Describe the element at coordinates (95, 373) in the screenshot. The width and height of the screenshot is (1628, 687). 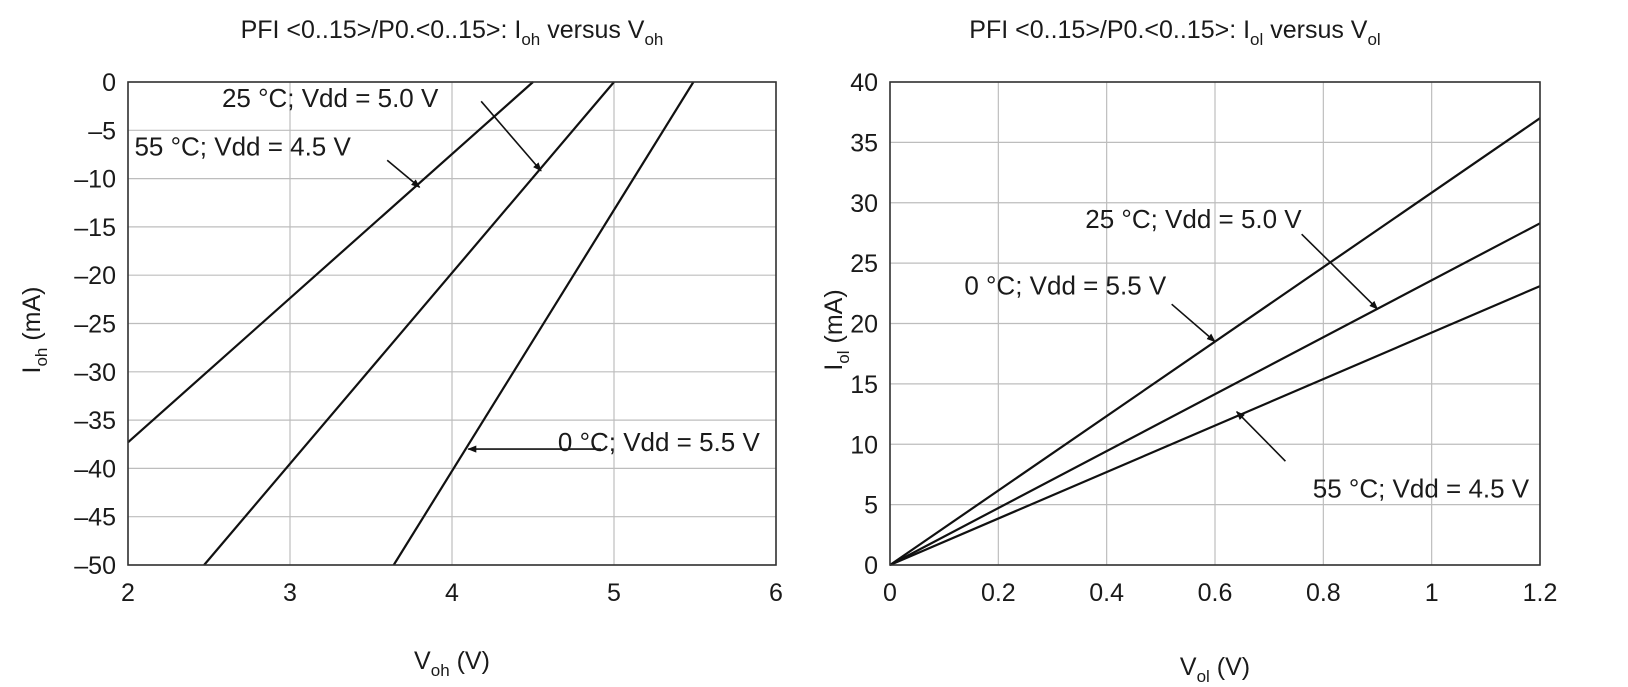
I see `y-tick-label: –30` at that location.